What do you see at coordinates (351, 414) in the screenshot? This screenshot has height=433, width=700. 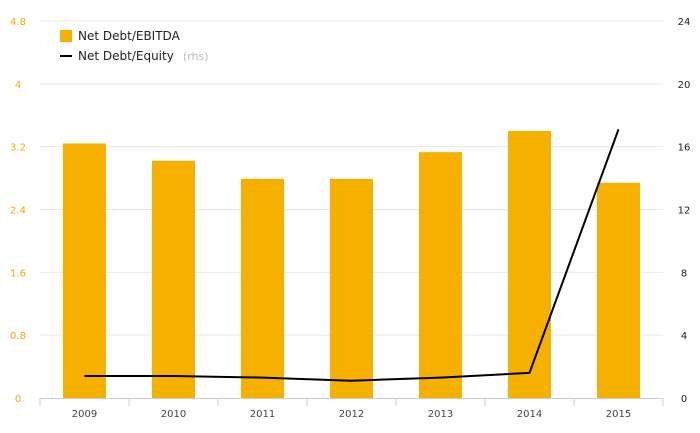 I see `x-tick-label: 2012` at bounding box center [351, 414].